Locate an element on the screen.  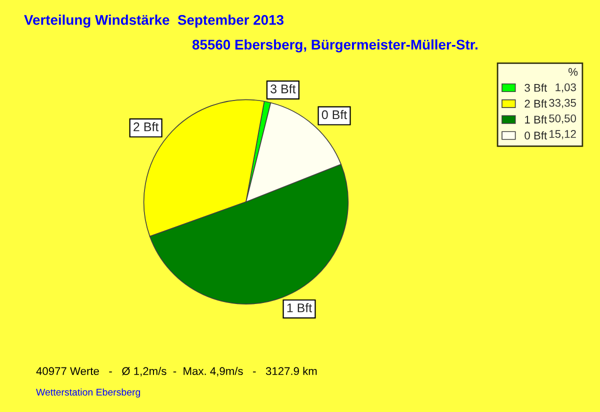
legend-title: % is located at coordinates (573, 72).